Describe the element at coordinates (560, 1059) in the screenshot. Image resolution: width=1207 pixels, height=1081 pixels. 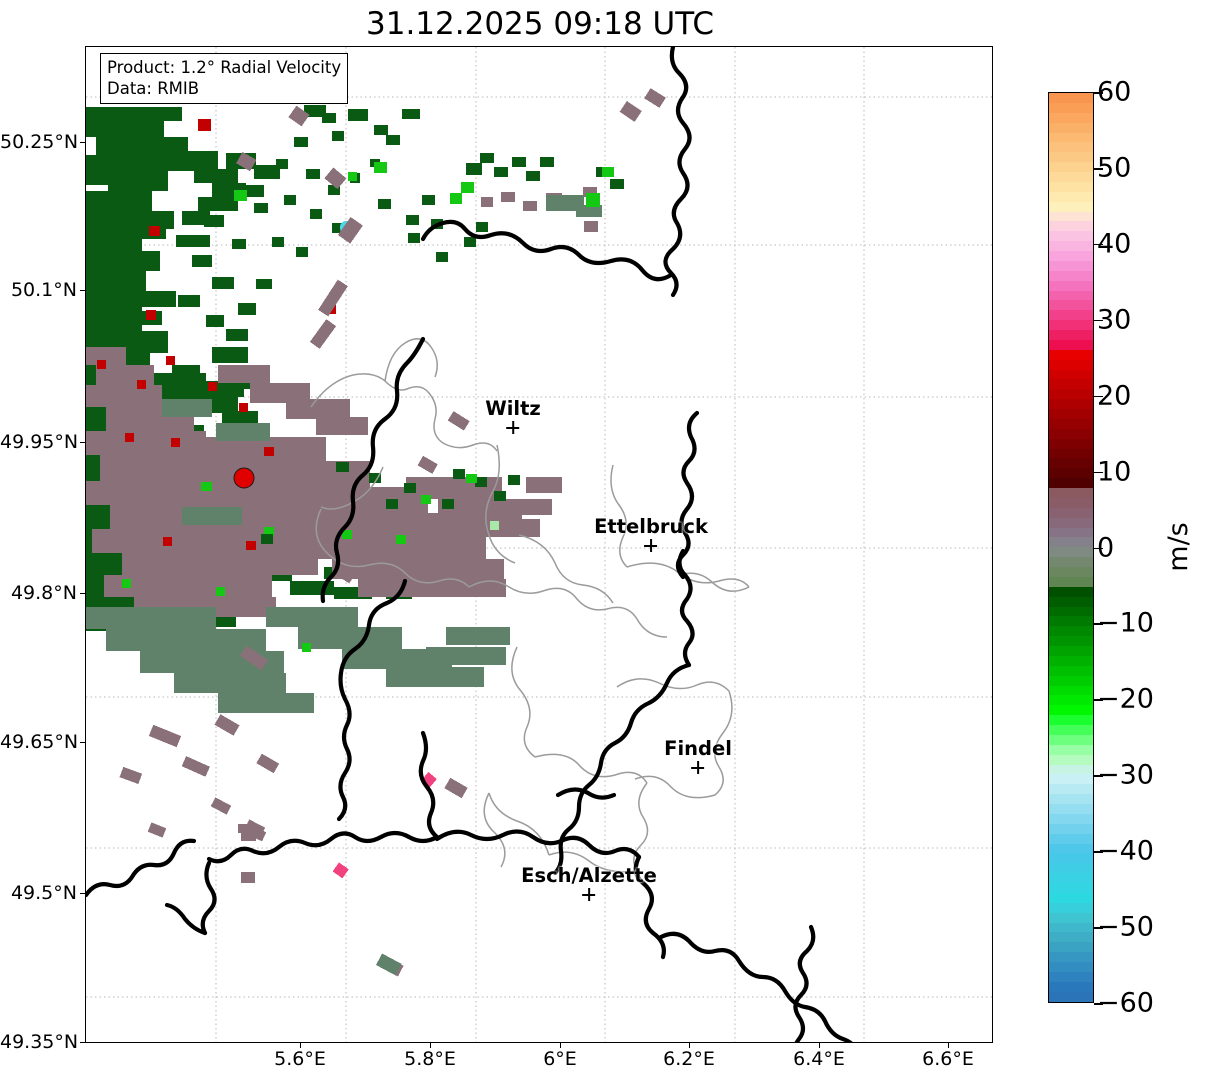
I see `x-tick-label: 6°E` at that location.